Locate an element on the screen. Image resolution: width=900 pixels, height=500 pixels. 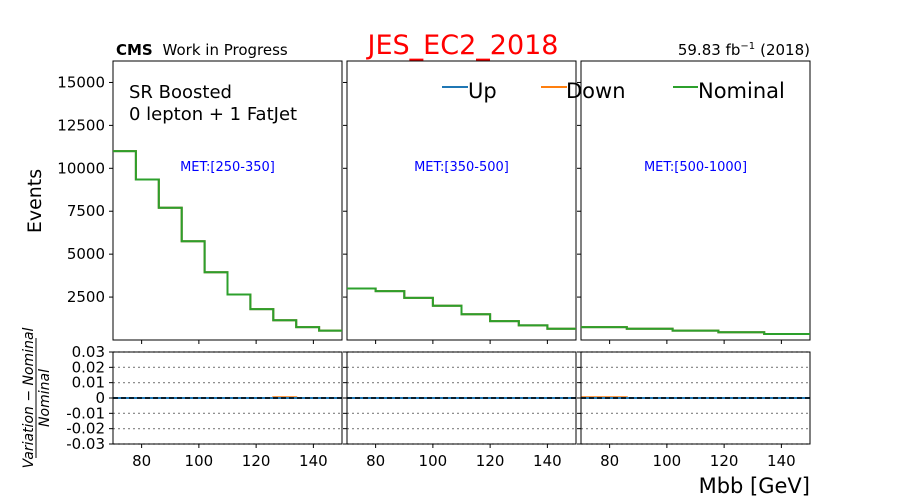
lumi-label: 59.83 fb−1 (2018) is located at coordinates (744, 50).